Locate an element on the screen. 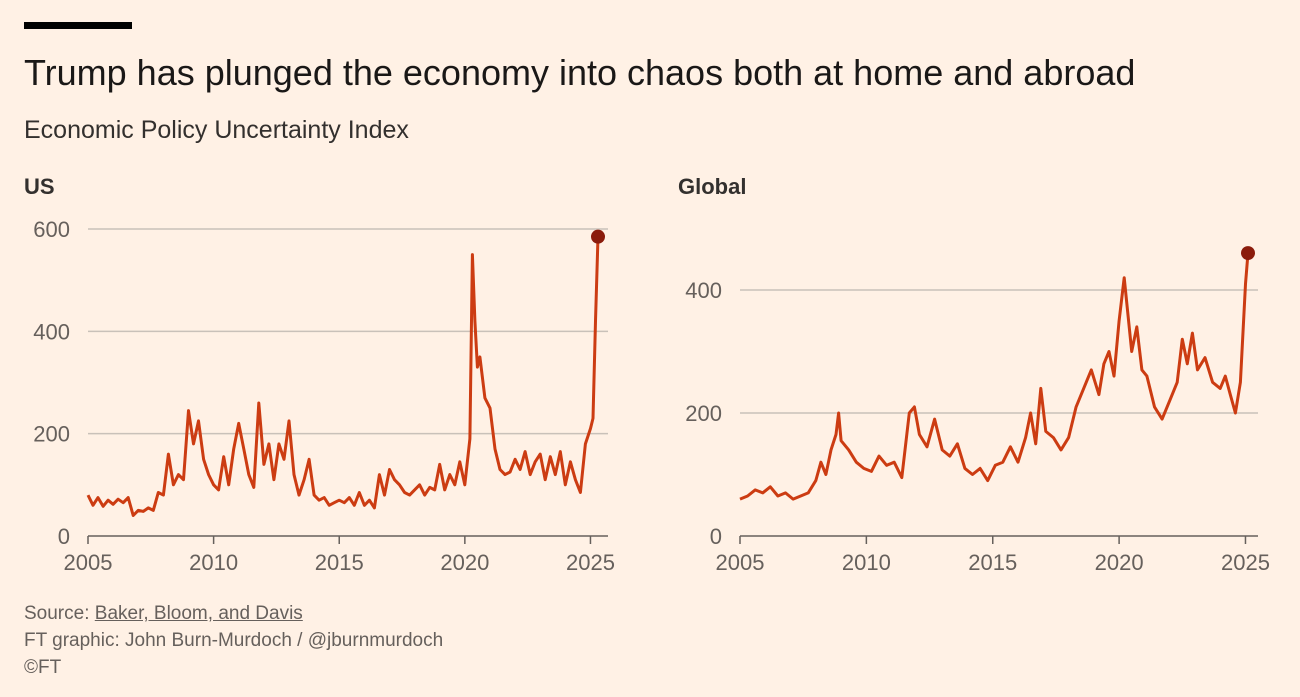  chart-subtitle: Economic Policy Uncertainty Index is located at coordinates (216, 130).